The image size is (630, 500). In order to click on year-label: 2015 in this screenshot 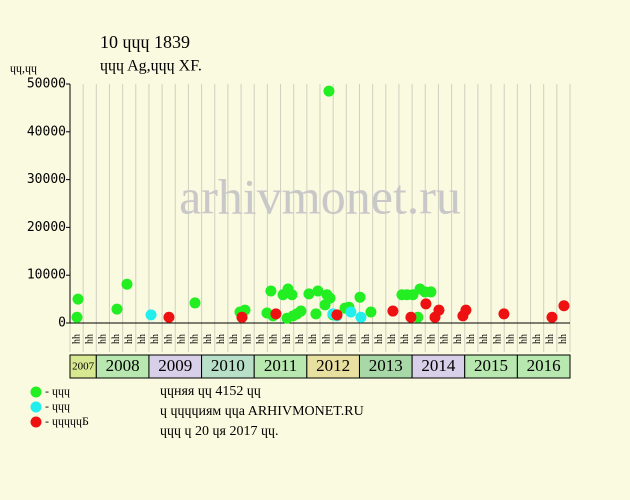, I will do `click(491, 365)`.